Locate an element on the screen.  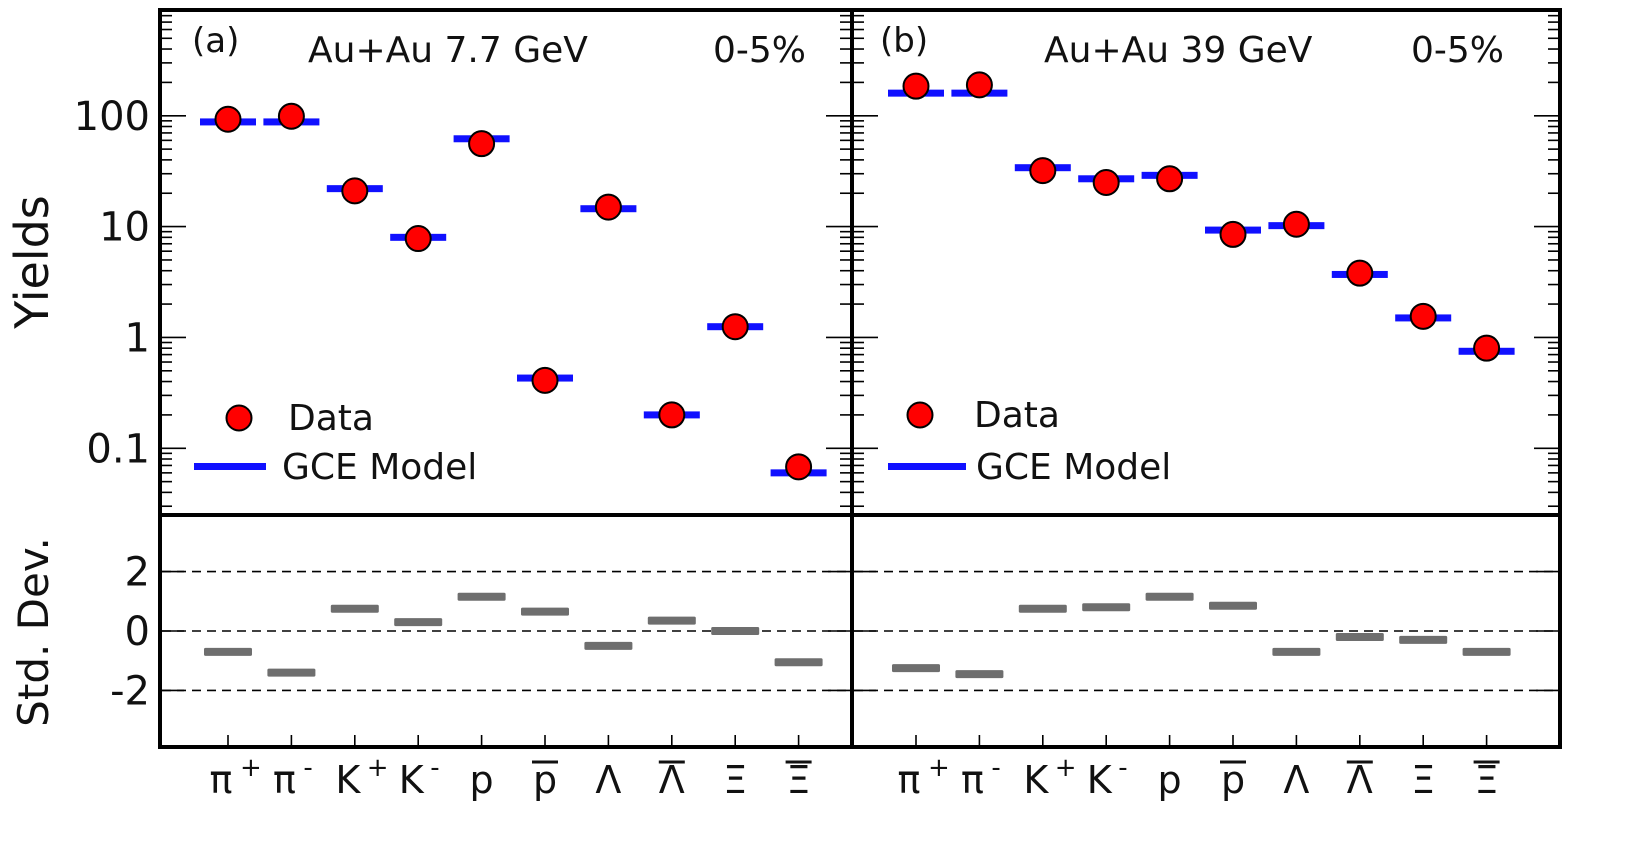
panel-b-system-label: Au+Au 39 GeV is located at coordinates (1178, 50).